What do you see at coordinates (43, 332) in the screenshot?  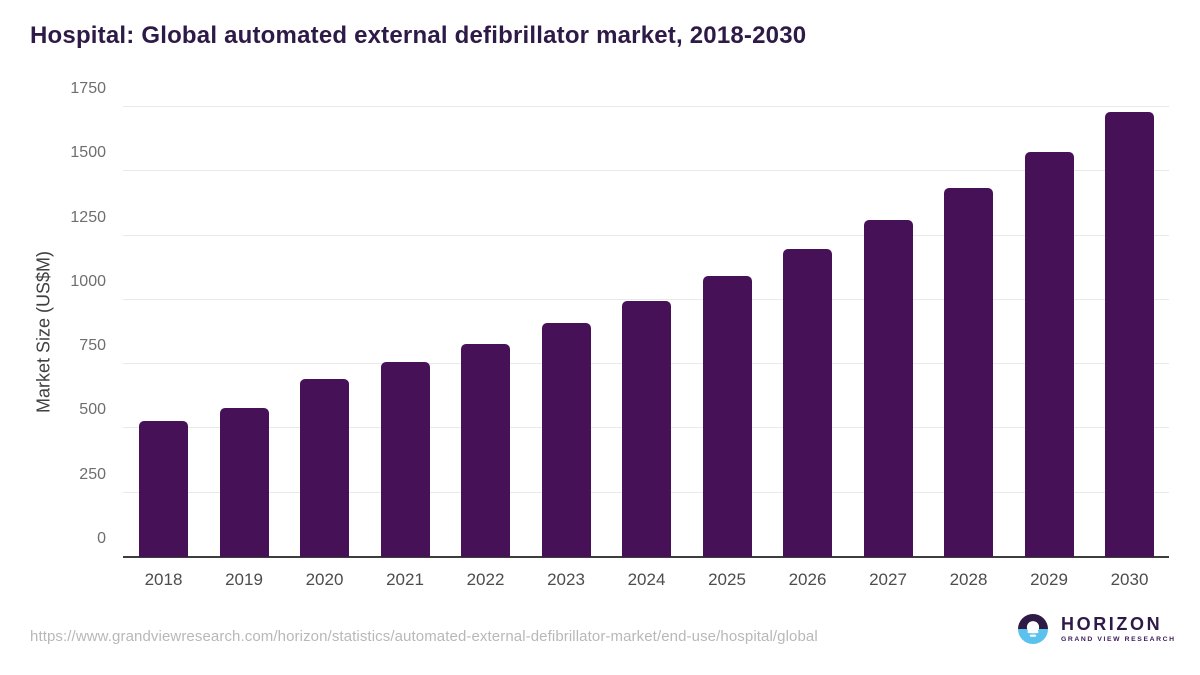 I see `y-axis-label: Market Size (US$M)` at bounding box center [43, 332].